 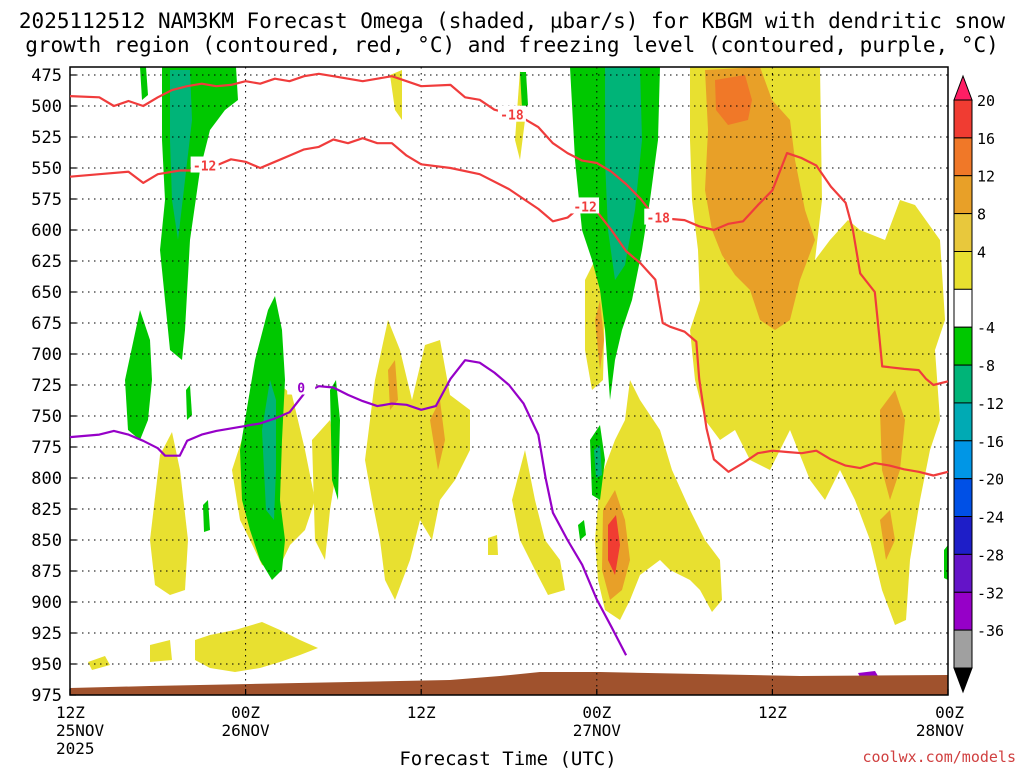 What do you see at coordinates (596, 712) in the screenshot?
I see `x-tick-label-3: 00Z` at bounding box center [596, 712].